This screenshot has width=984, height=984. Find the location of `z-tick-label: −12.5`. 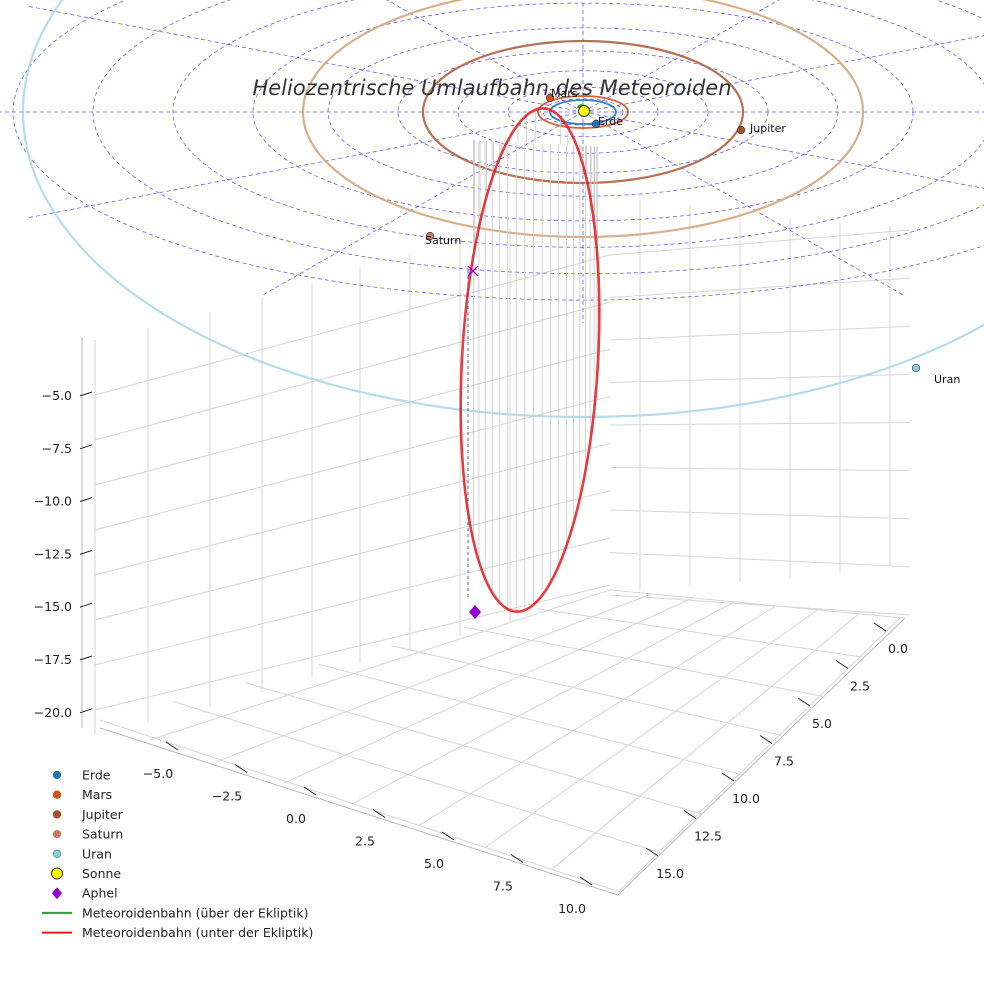

z-tick-label: −12.5 is located at coordinates (53, 553).